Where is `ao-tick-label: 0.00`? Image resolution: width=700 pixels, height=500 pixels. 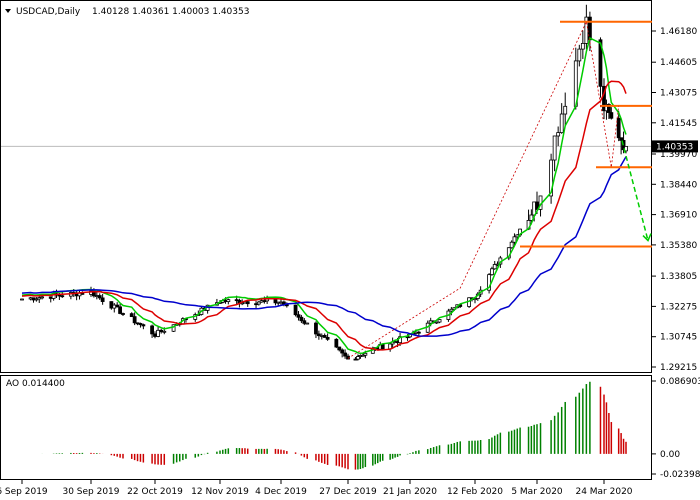
ao-tick-label: 0.00 is located at coordinates (670, 455).